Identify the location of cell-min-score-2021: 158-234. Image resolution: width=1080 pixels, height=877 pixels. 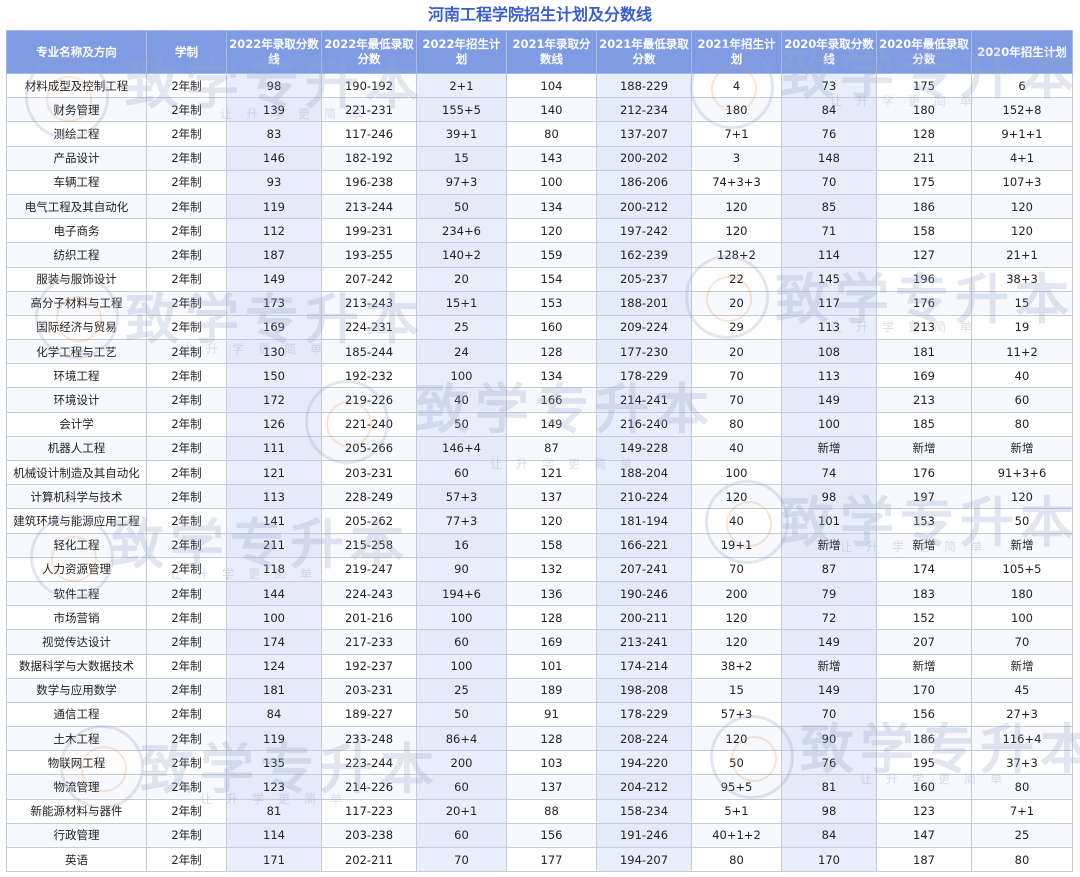
(644, 811).